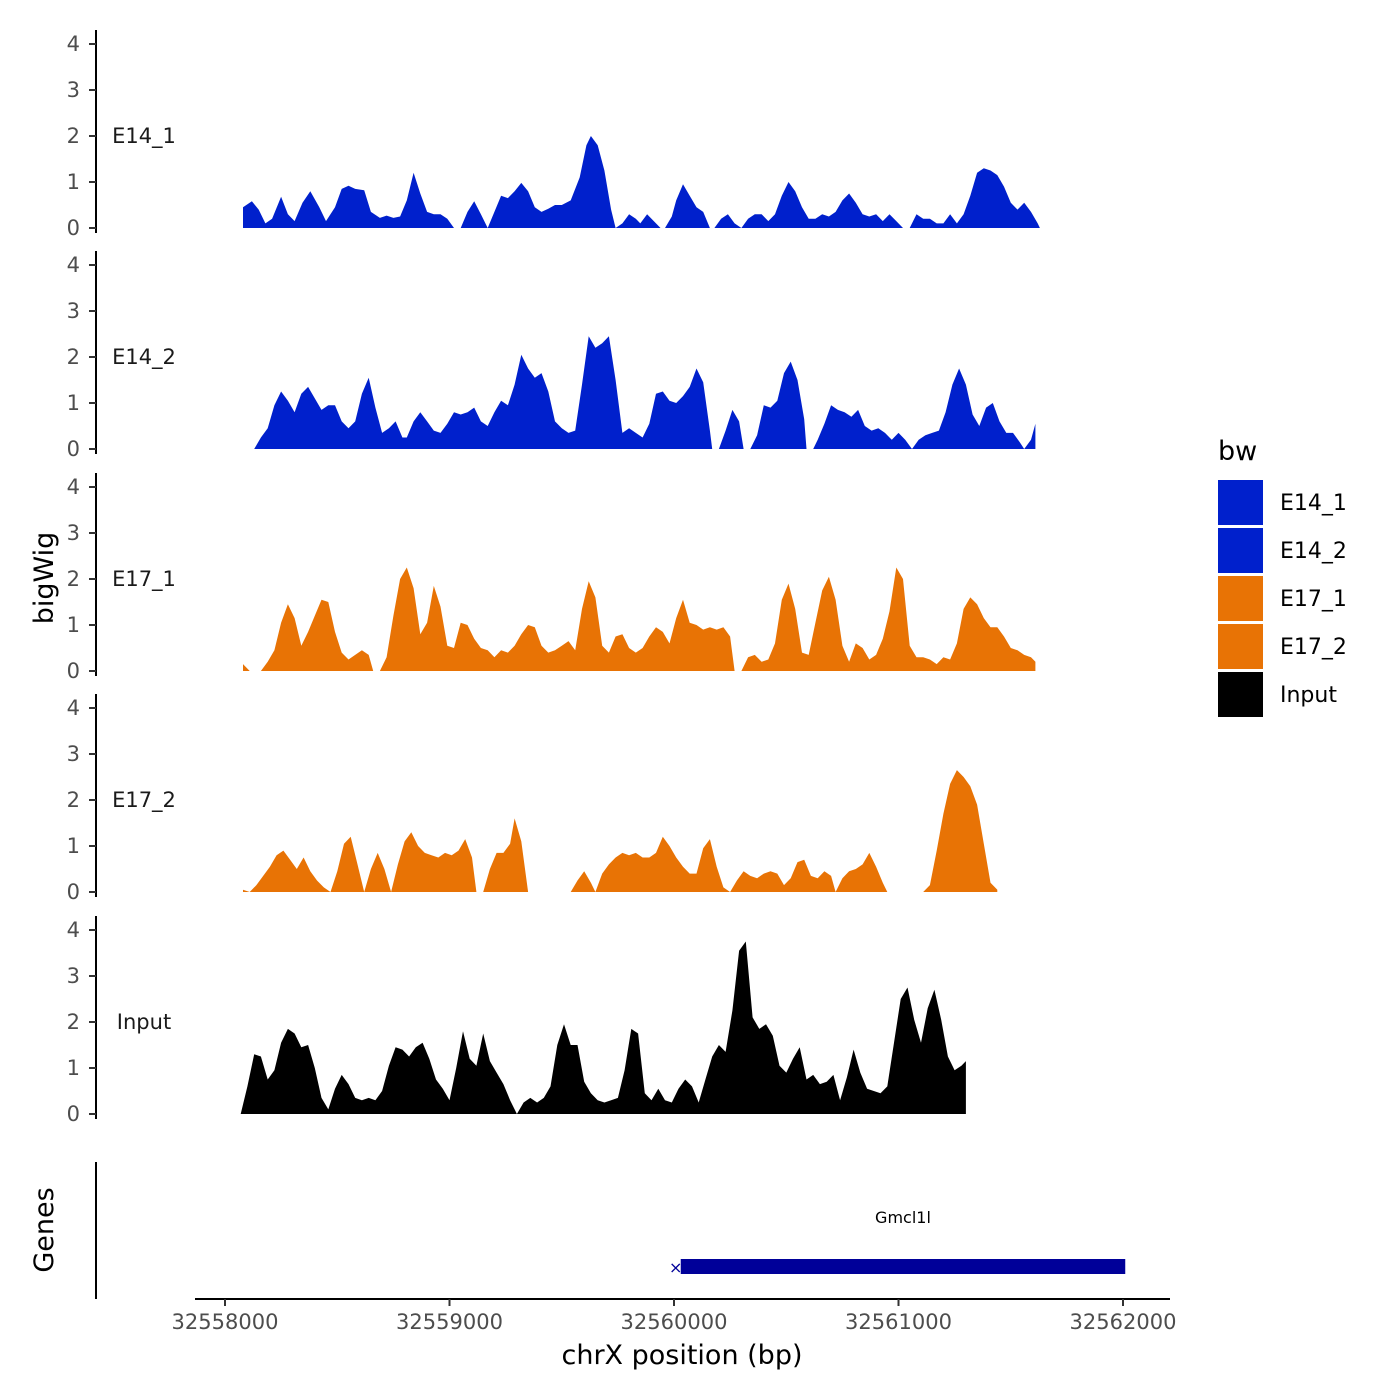 The width and height of the screenshot is (1400, 1400). I want to click on y-axis-title: bigWig, so click(44, 578).